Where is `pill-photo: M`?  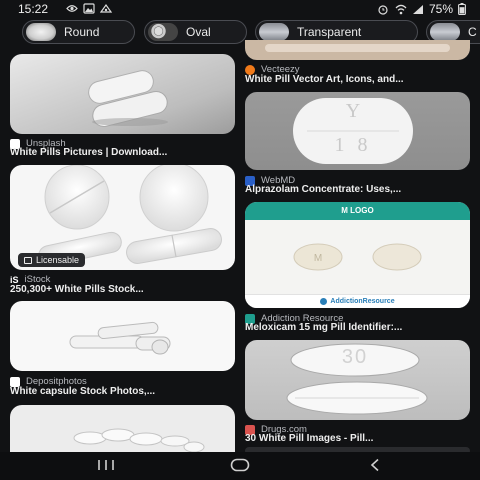 pill-photo: M is located at coordinates (357, 257).